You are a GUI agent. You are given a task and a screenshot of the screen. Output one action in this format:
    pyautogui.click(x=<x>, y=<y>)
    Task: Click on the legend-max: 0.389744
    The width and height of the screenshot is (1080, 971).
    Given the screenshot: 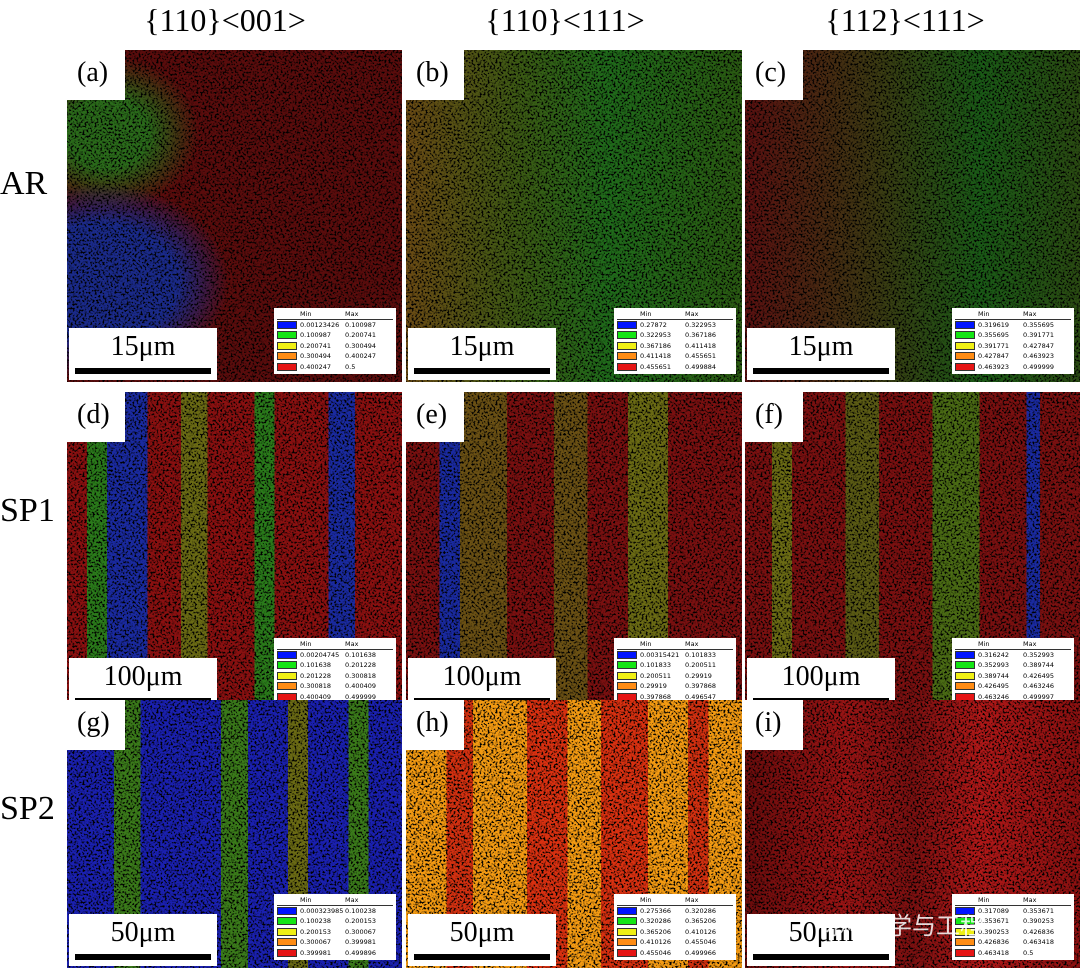 What is the action you would take?
    pyautogui.click(x=1039, y=665)
    